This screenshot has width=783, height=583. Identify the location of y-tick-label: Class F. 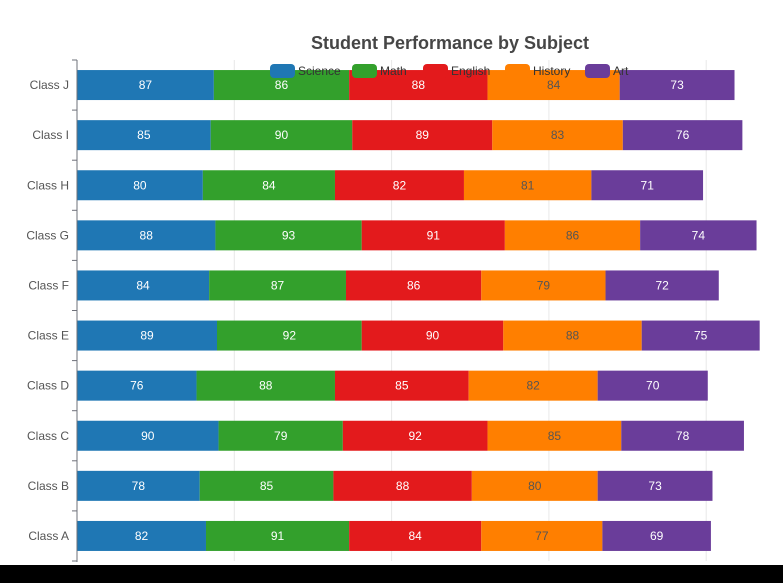
(48, 285).